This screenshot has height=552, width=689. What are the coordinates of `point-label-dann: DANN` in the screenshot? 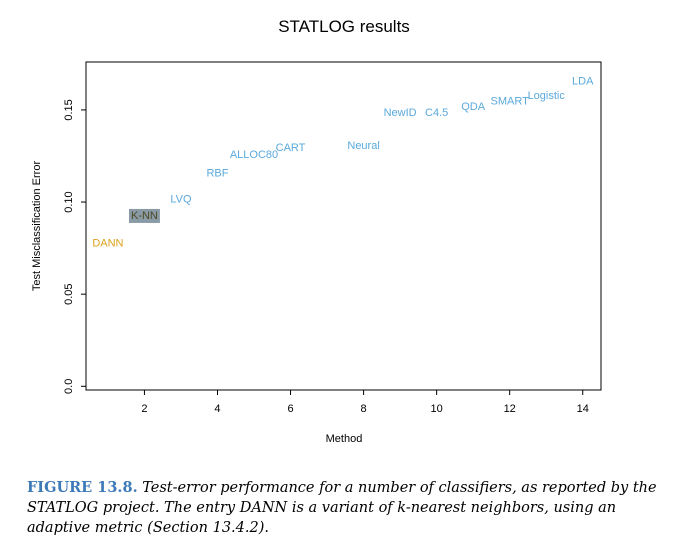 It's located at (107, 244).